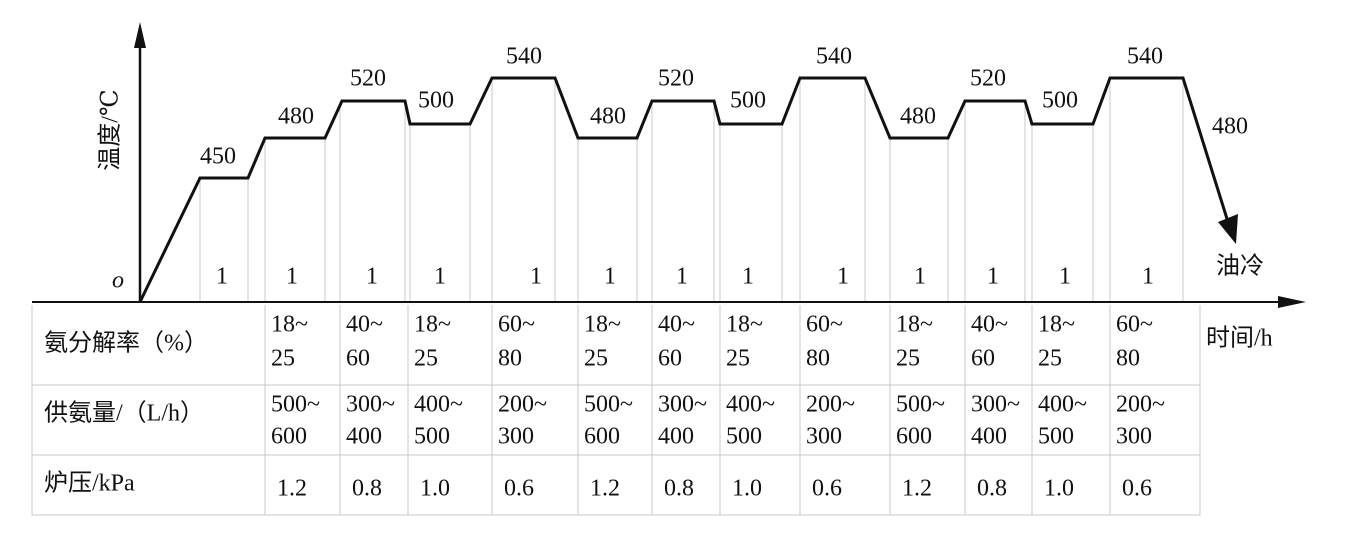  I want to click on row-label: 炉压/kPa, so click(89, 483).